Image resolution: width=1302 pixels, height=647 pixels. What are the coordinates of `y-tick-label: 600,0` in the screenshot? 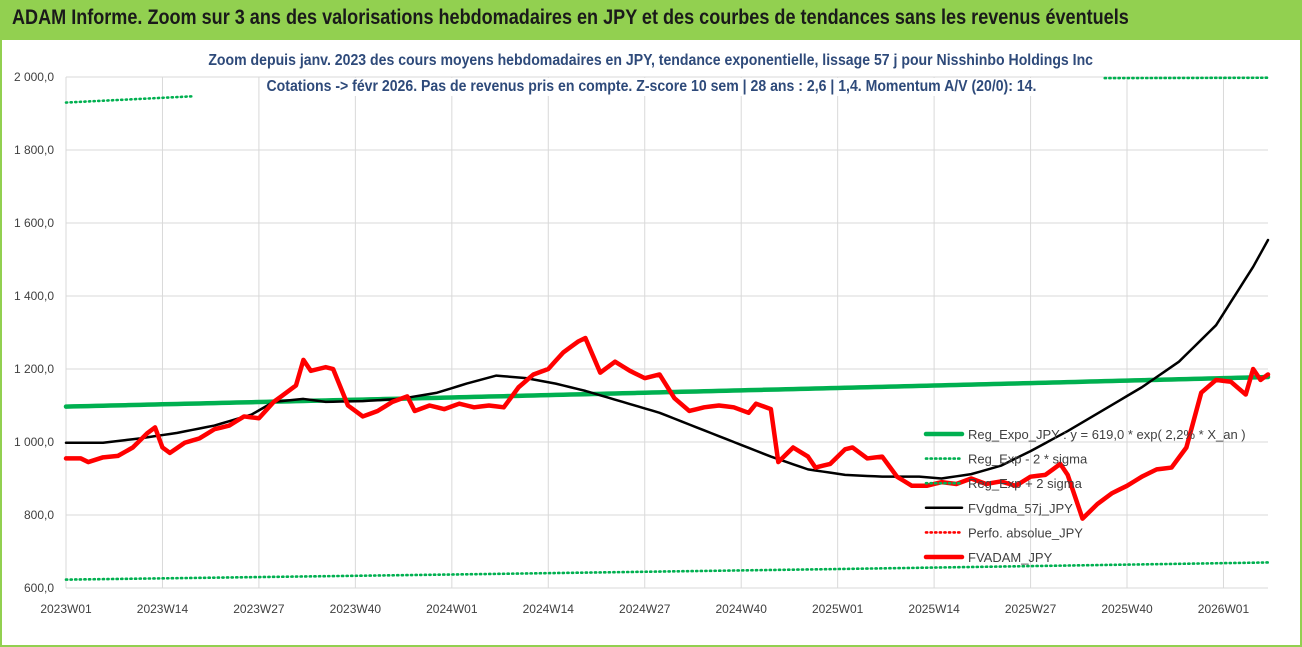 It's located at (39, 588).